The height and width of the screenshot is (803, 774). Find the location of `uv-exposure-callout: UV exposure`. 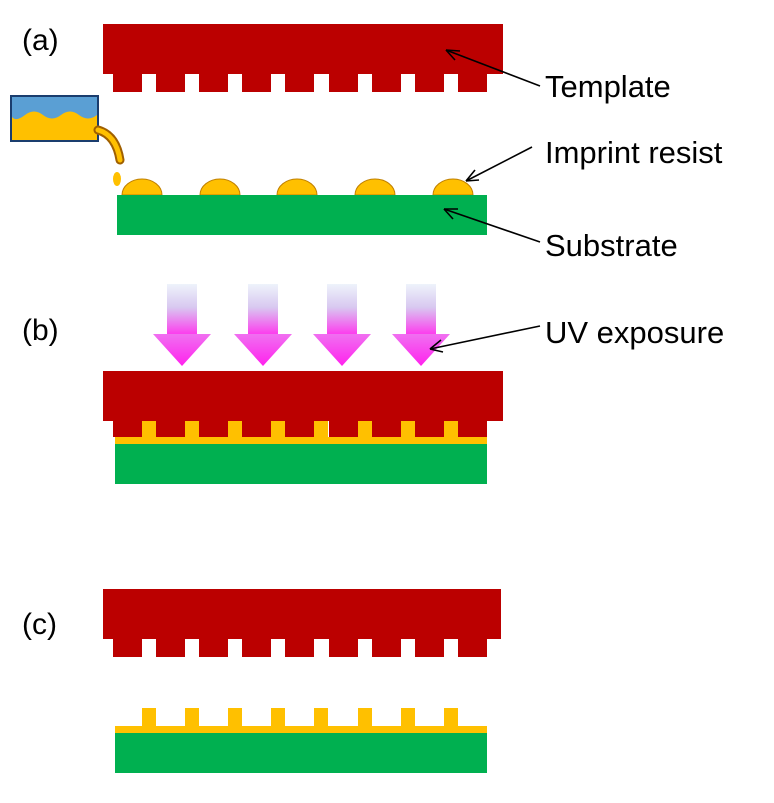

uv-exposure-callout: UV exposure is located at coordinates (634, 332).